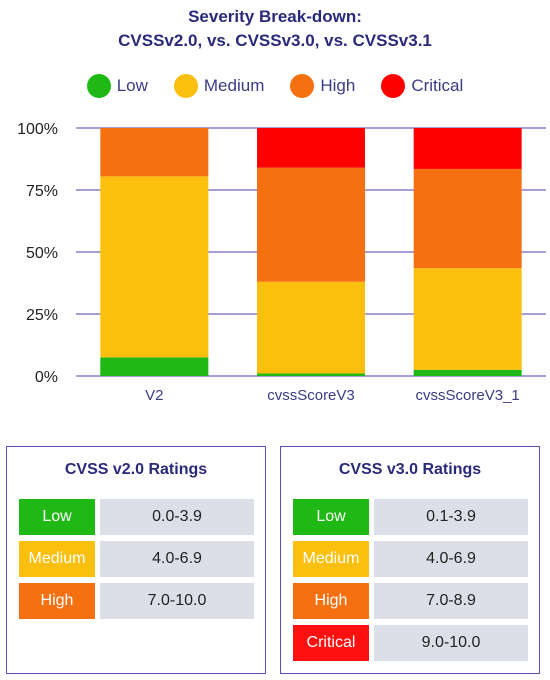 The width and height of the screenshot is (550, 680). What do you see at coordinates (468, 395) in the screenshot?
I see `x-category-label: cvssScoreV3_1` at bounding box center [468, 395].